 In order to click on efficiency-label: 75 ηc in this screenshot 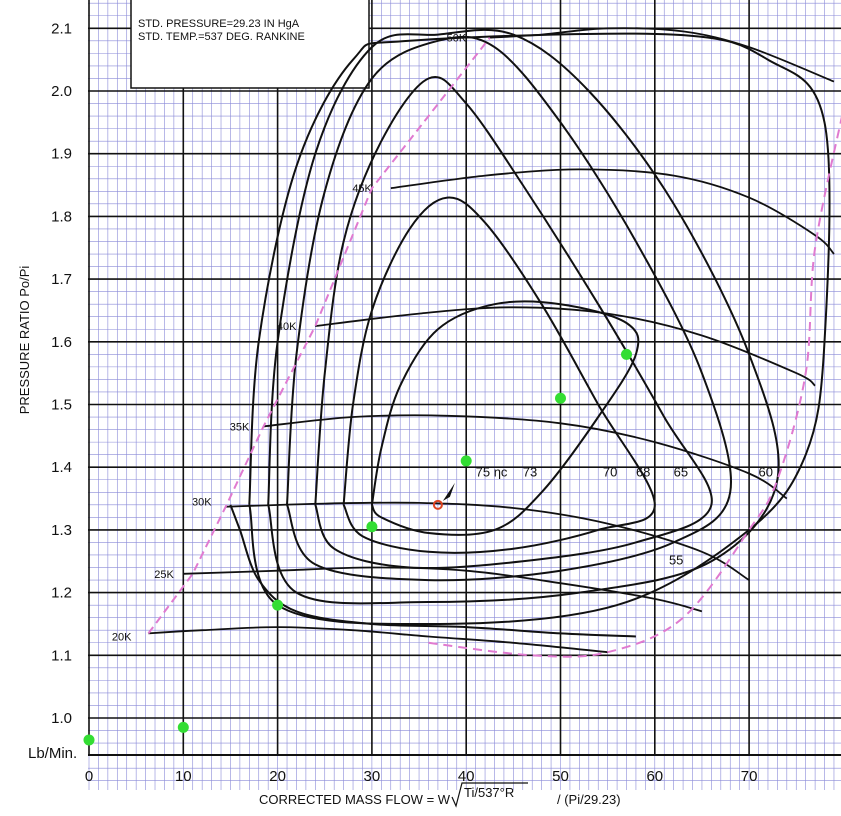, I will do `click(492, 472)`.